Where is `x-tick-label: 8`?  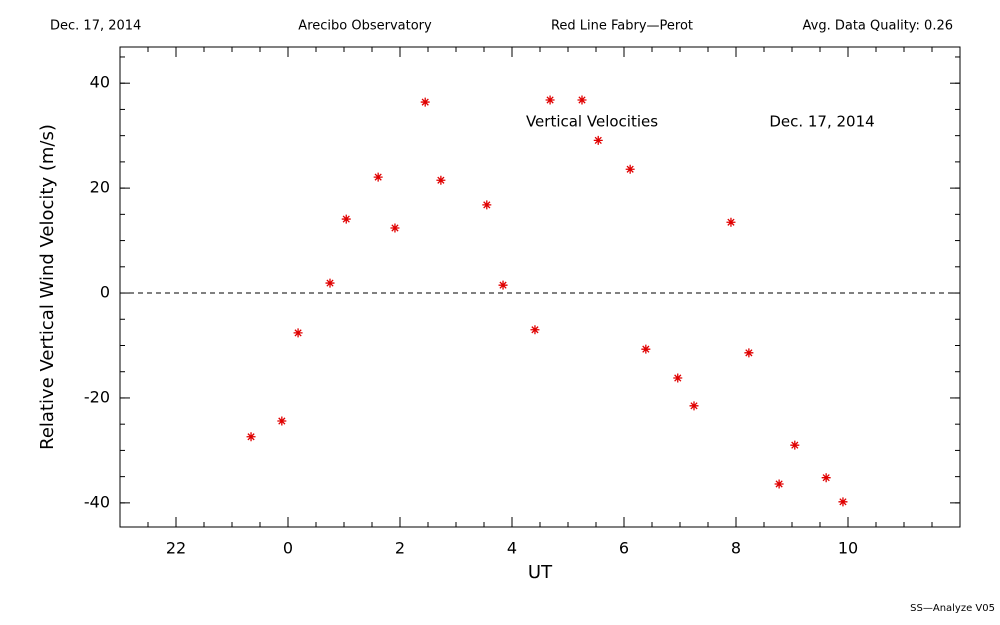 x-tick-label: 8 is located at coordinates (736, 548).